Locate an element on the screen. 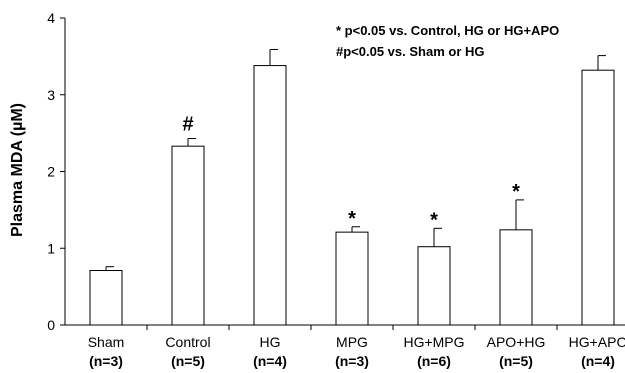  x-tick-label: Control is located at coordinates (187, 342).